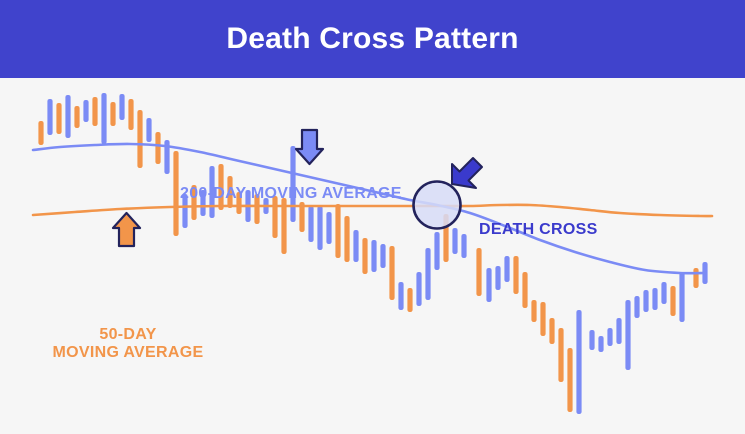 This screenshot has width=745, height=434. Describe the element at coordinates (437, 205) in the screenshot. I see `crossover-circle` at that location.